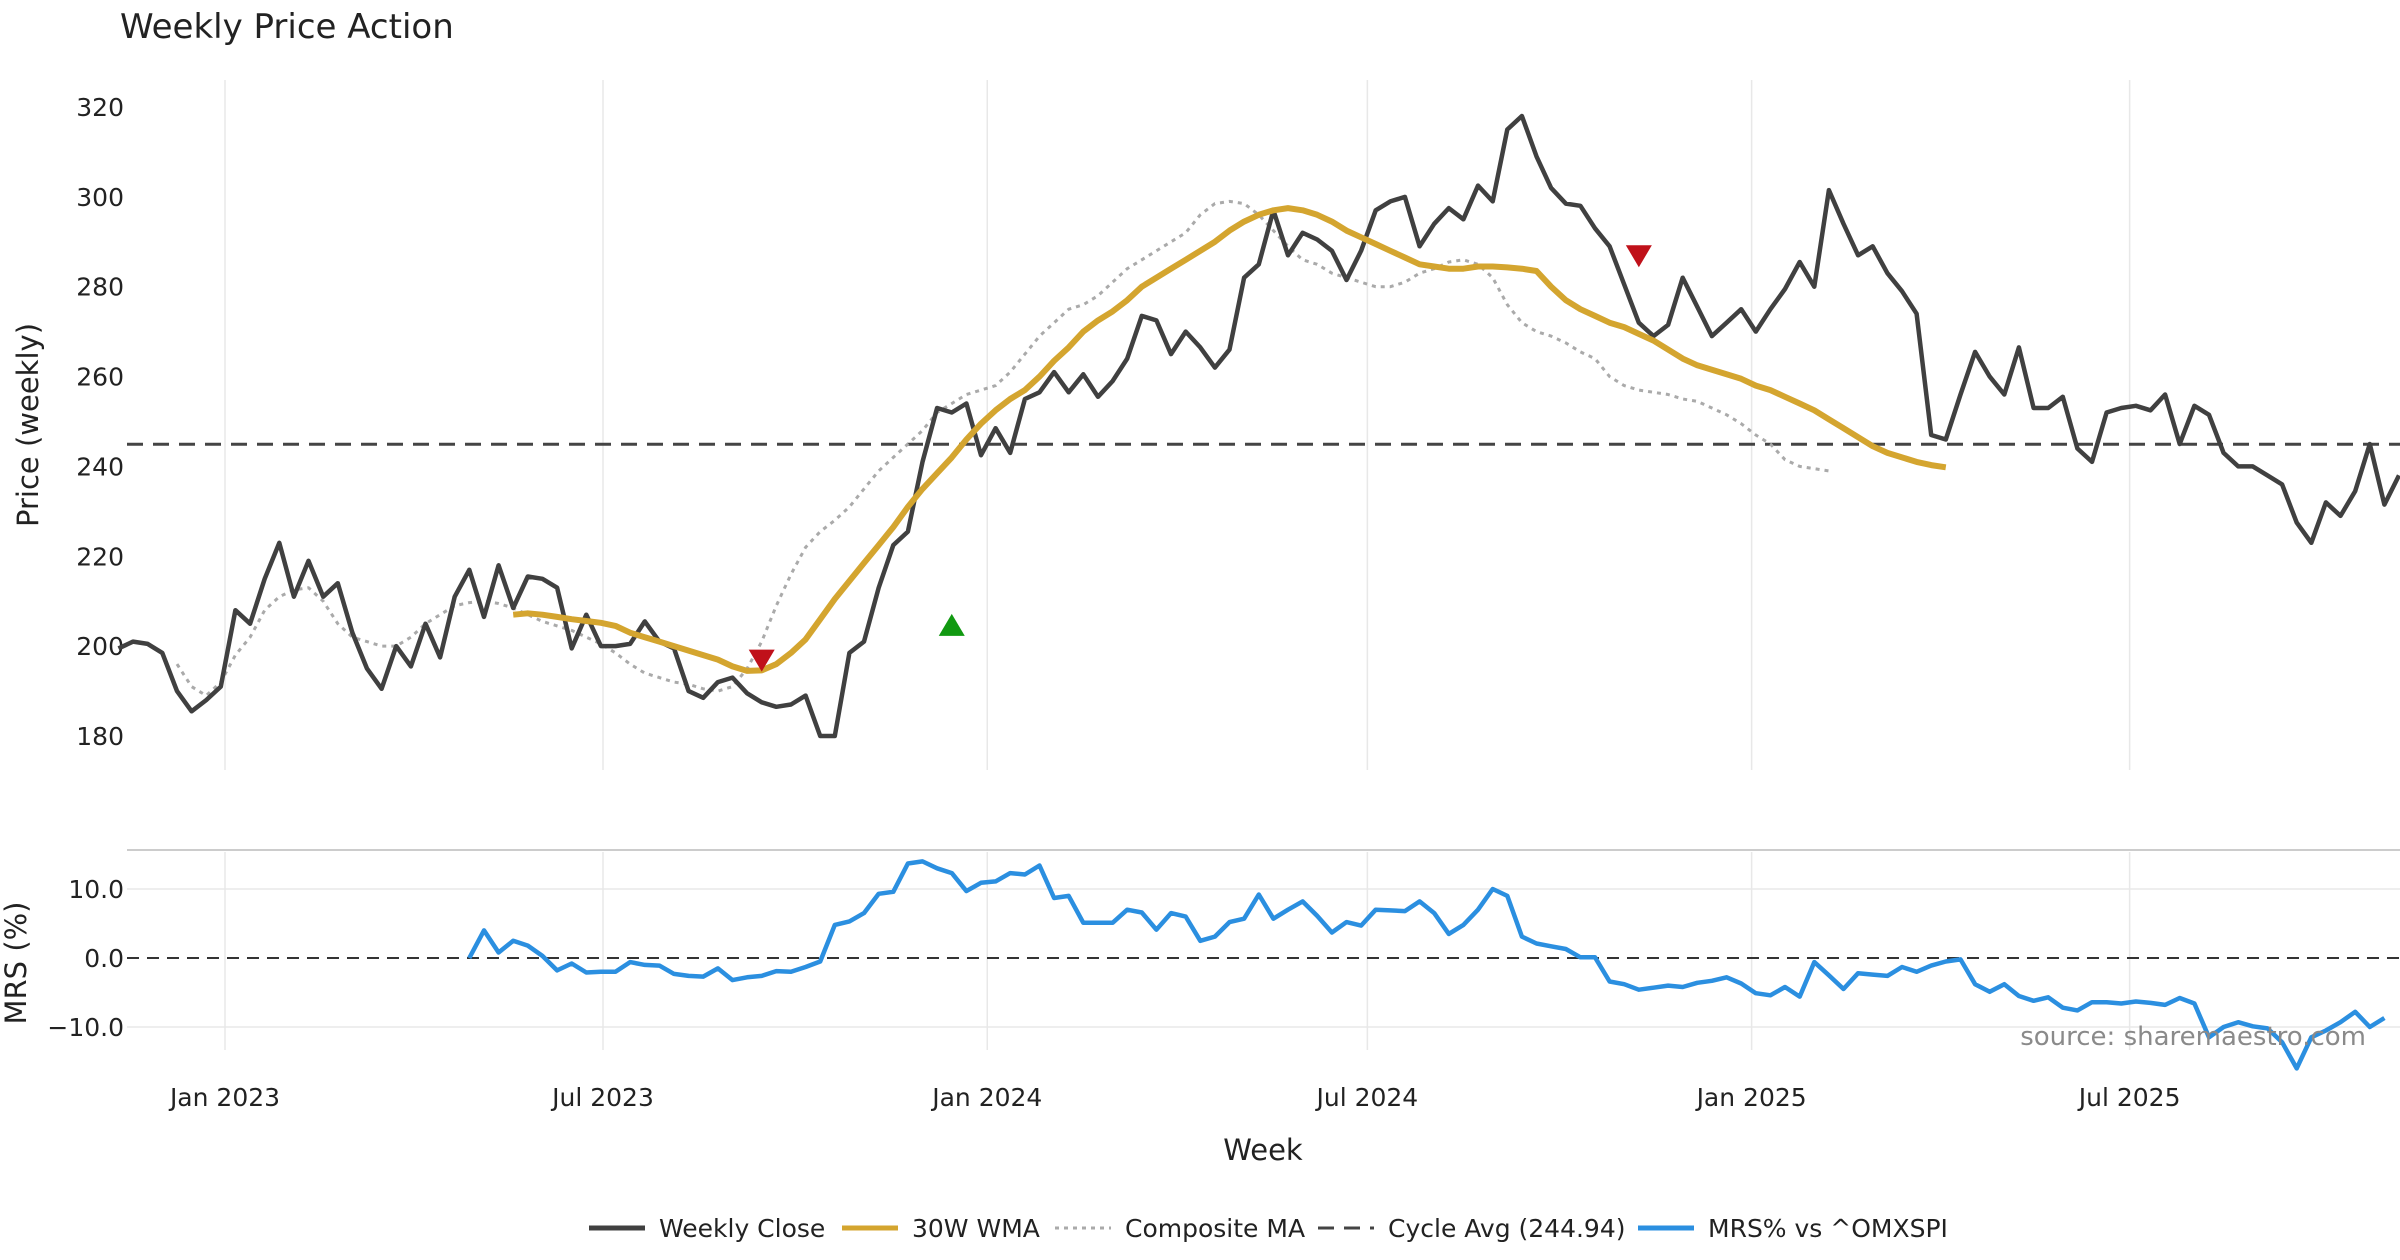 This screenshot has width=2400, height=1260. What do you see at coordinates (1200, 458) in the screenshot?
I see `signal-markers` at bounding box center [1200, 458].